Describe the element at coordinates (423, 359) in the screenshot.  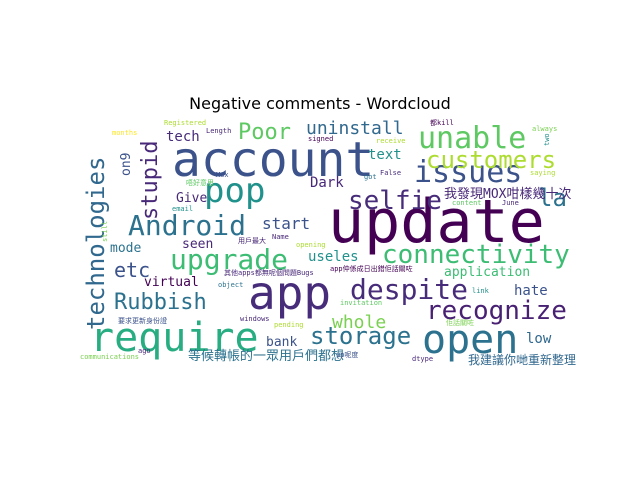
I see `word-73: dtype` at that location.